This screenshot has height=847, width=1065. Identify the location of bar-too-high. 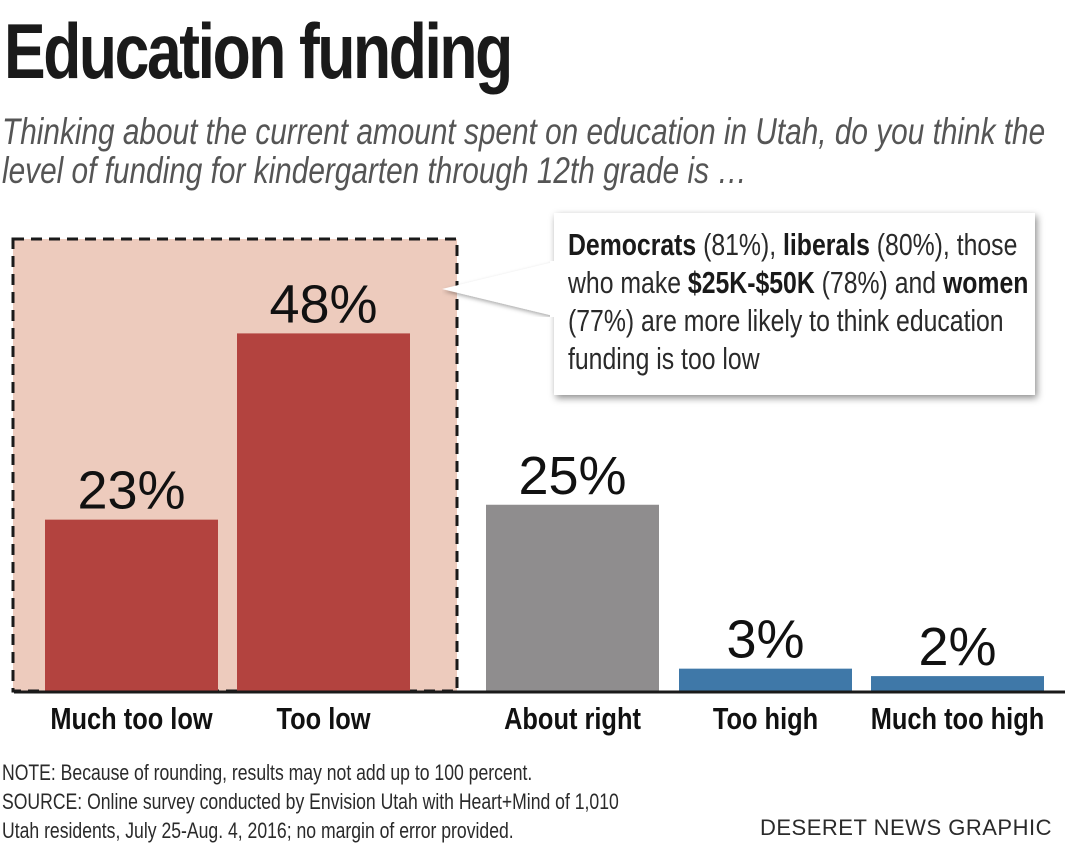
(765, 679).